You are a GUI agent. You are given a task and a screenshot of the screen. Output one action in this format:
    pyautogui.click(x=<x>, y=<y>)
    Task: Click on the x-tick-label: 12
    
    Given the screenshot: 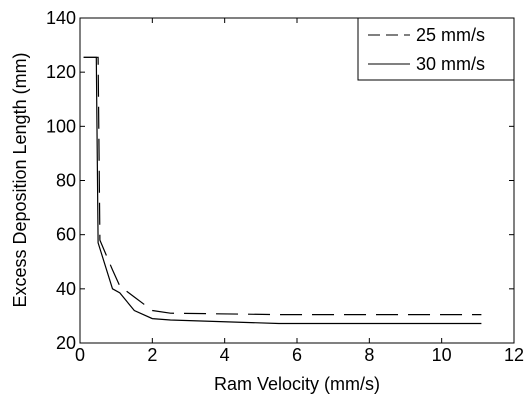 What is the action you would take?
    pyautogui.click(x=514, y=355)
    